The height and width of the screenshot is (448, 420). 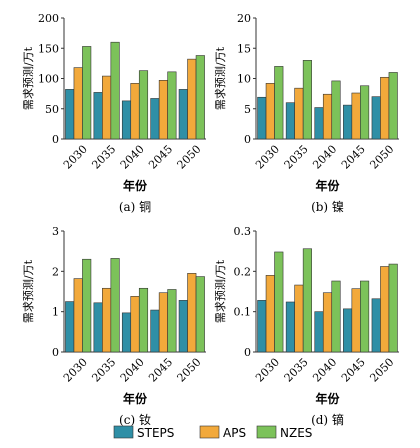 I want to click on y-tick-label: 200, so click(x=48, y=18).